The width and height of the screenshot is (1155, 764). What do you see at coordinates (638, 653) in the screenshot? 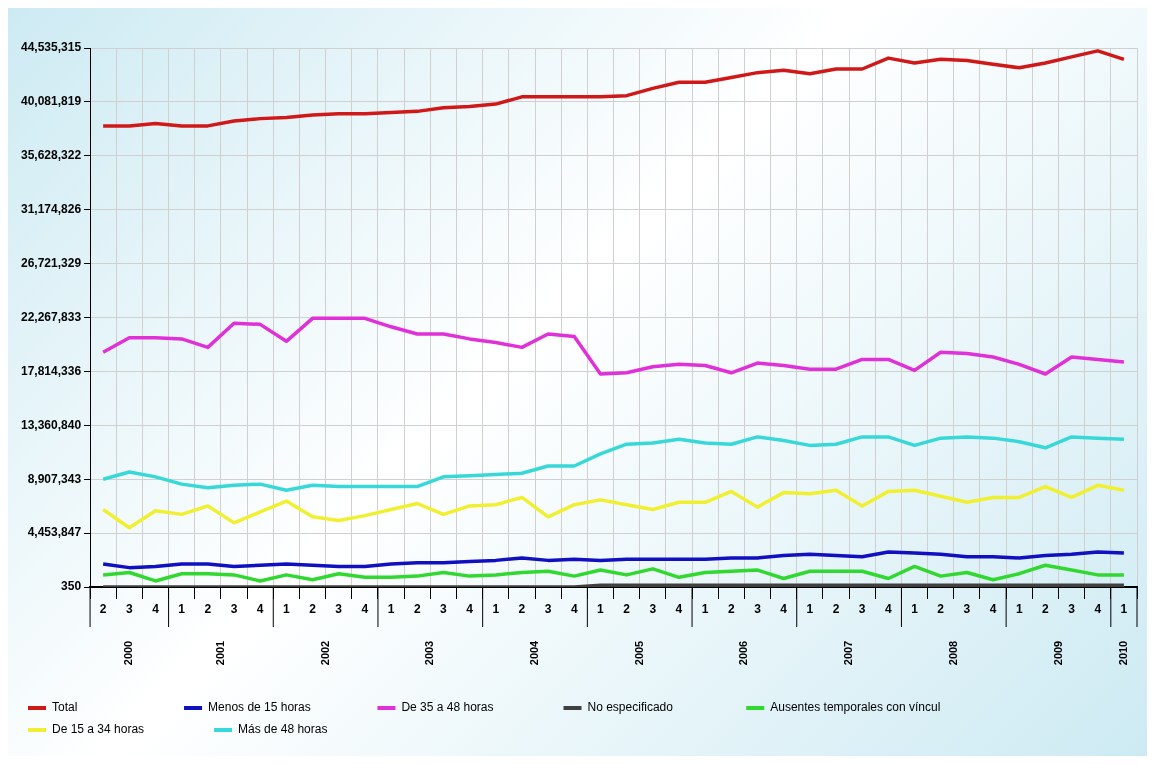
I see `text: 2005` at bounding box center [638, 653].